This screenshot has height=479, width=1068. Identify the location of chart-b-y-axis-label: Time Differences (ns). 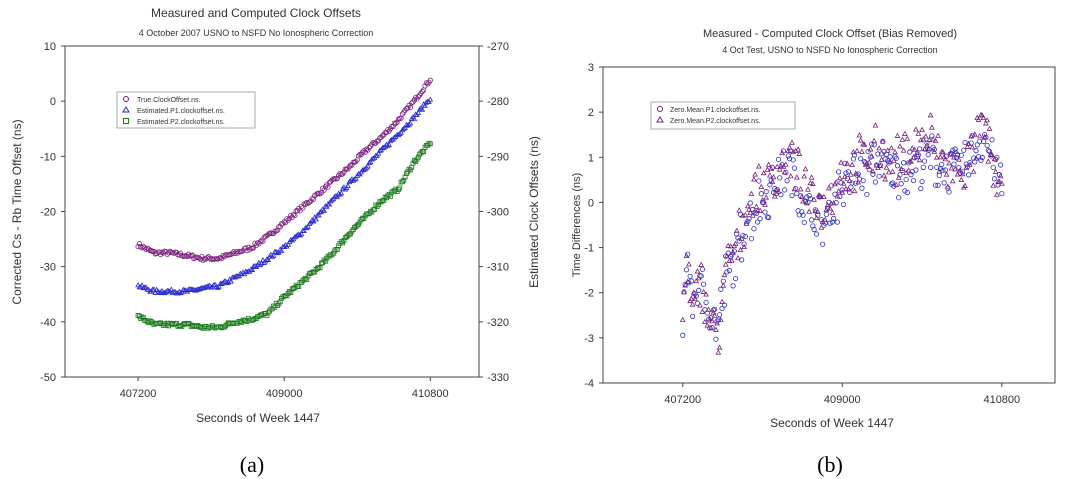
(577, 225).